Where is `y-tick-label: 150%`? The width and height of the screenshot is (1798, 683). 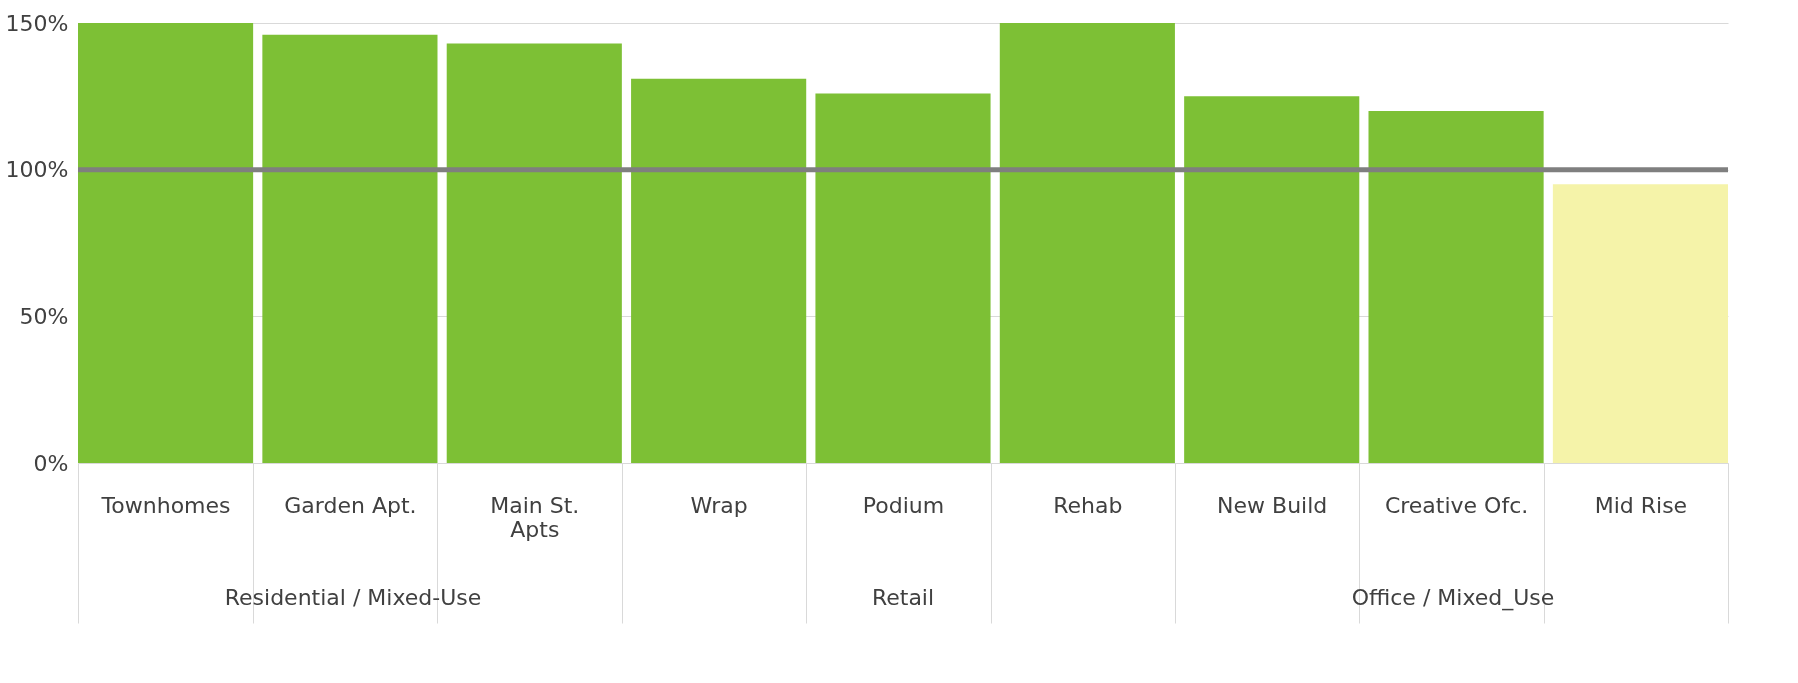
y-tick-label: 150% is located at coordinates (37, 23).